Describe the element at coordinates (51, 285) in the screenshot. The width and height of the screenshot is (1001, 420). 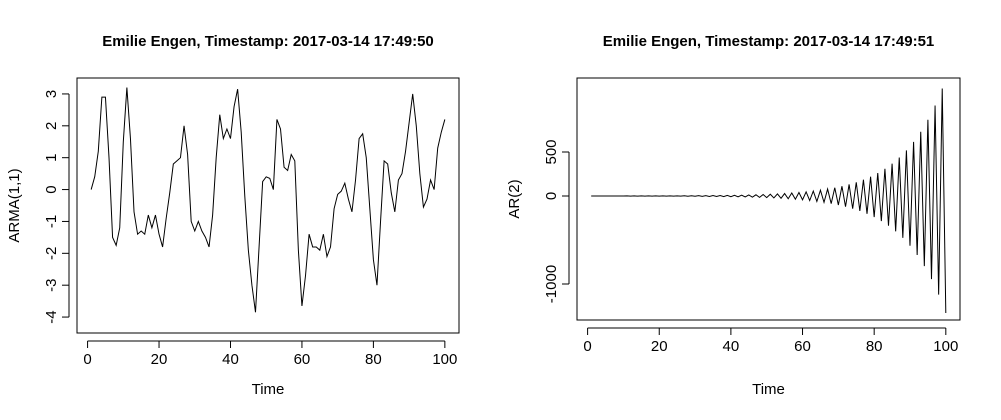
I see `y-tick-label: -3` at that location.